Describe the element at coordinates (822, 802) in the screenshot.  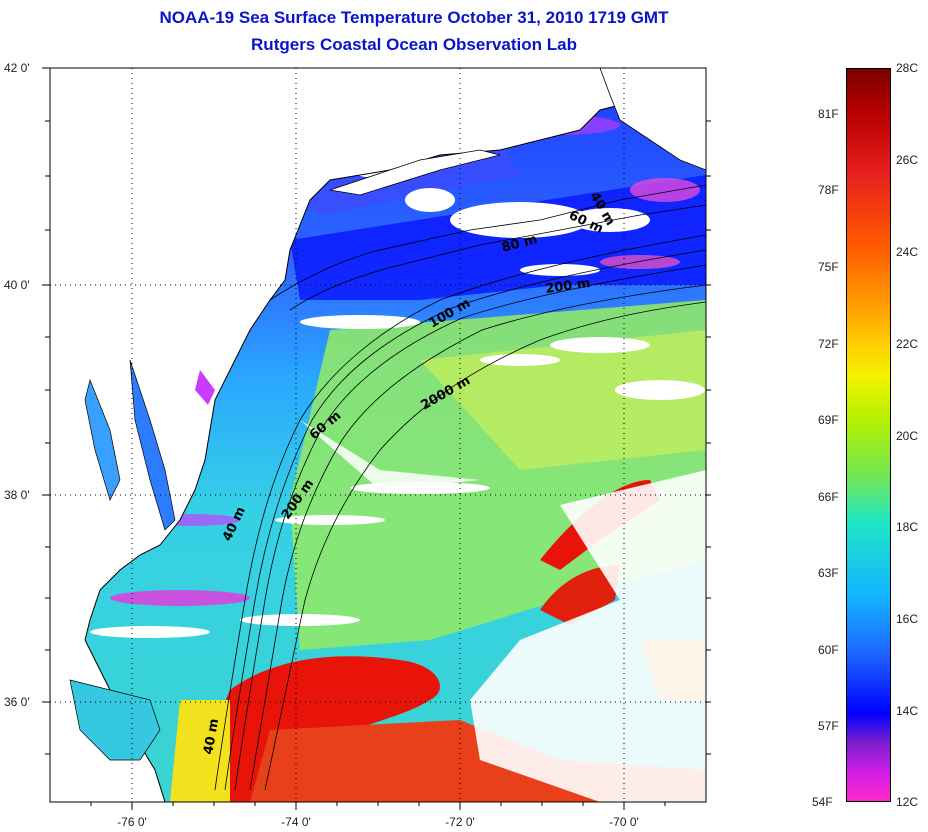
I see `fahrenheit-label: 54F` at that location.